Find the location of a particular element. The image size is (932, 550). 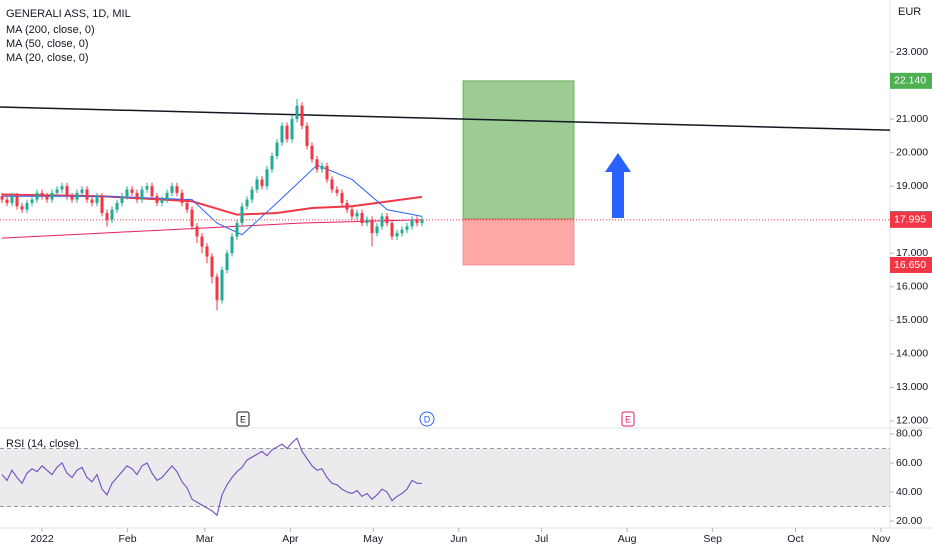

x-tick-label: Oct is located at coordinates (795, 539).